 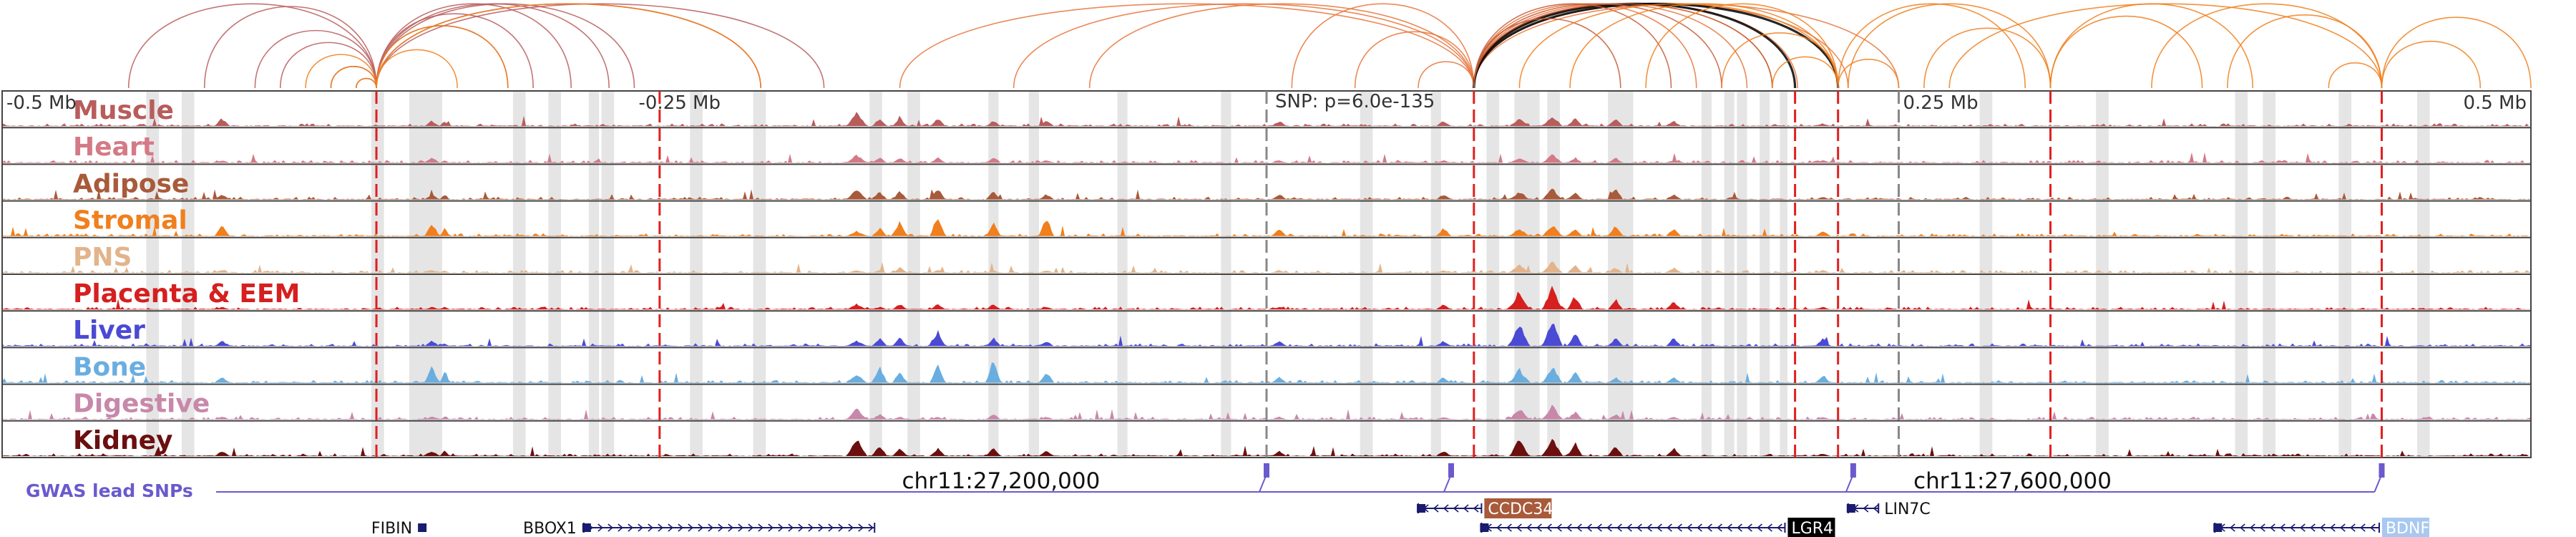 I want to click on gwas-track-label: GWAS lead SNPs, so click(x=109, y=490).